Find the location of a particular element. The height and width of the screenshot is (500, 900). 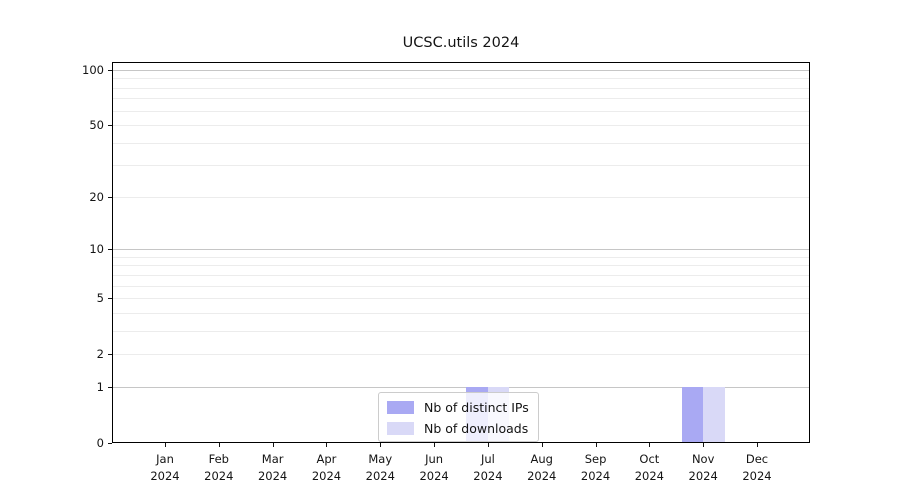

y-tick-label: 2 is located at coordinates (100, 354).